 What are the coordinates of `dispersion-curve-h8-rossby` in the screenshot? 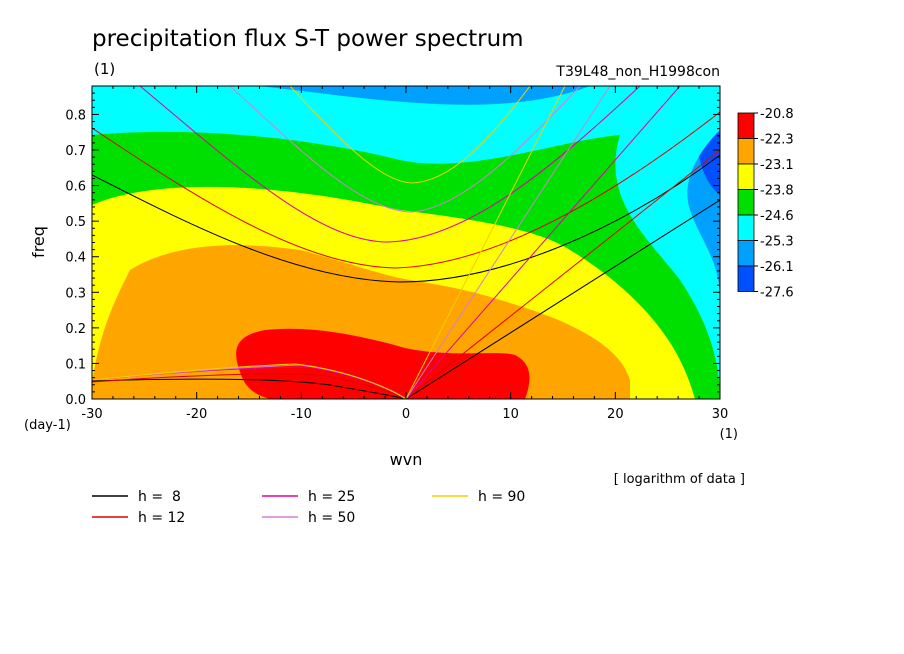 It's located at (249, 388).